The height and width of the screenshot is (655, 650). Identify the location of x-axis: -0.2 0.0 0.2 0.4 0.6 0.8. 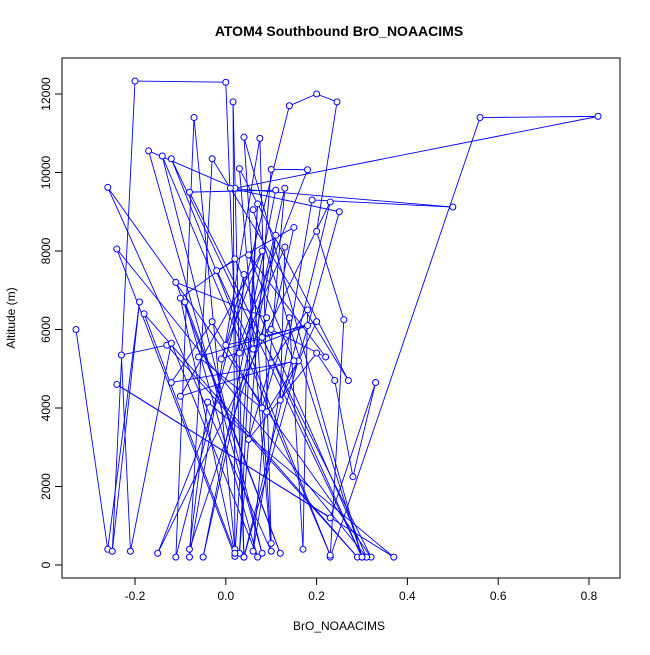
(361, 590).